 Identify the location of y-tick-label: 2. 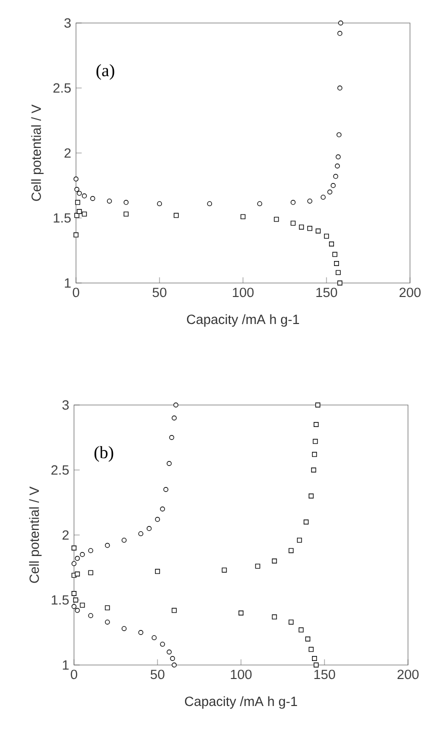
(65, 535).